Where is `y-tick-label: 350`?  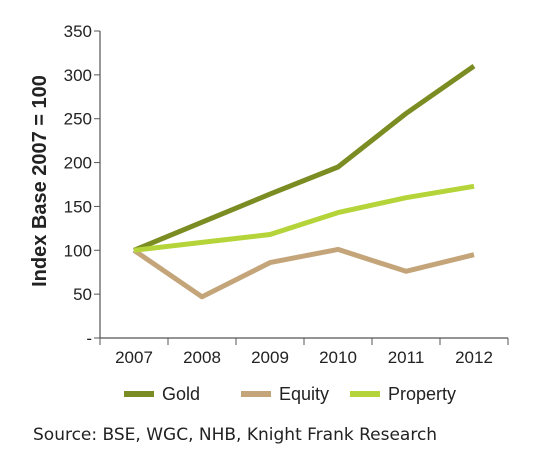
y-tick-label: 350 is located at coordinates (78, 31).